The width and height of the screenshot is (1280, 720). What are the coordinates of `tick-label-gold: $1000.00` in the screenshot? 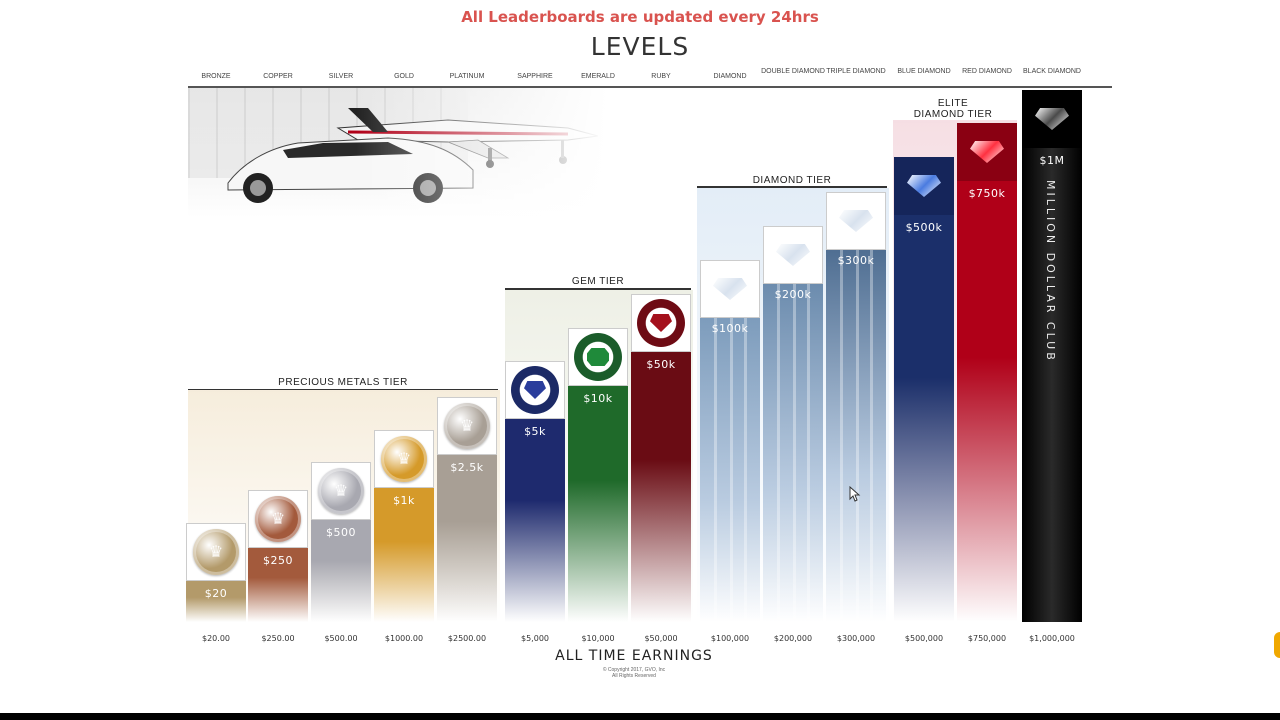 It's located at (404, 638).